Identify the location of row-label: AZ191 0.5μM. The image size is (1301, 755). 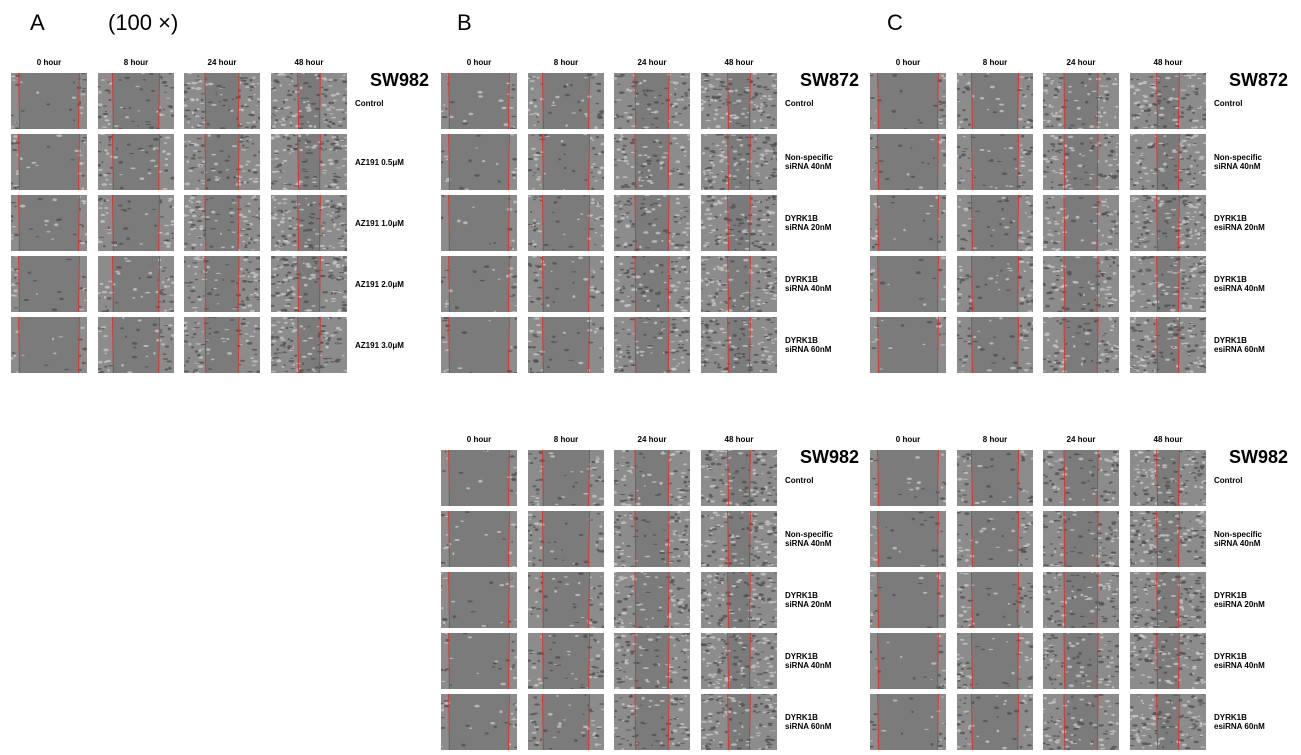
(379, 162).